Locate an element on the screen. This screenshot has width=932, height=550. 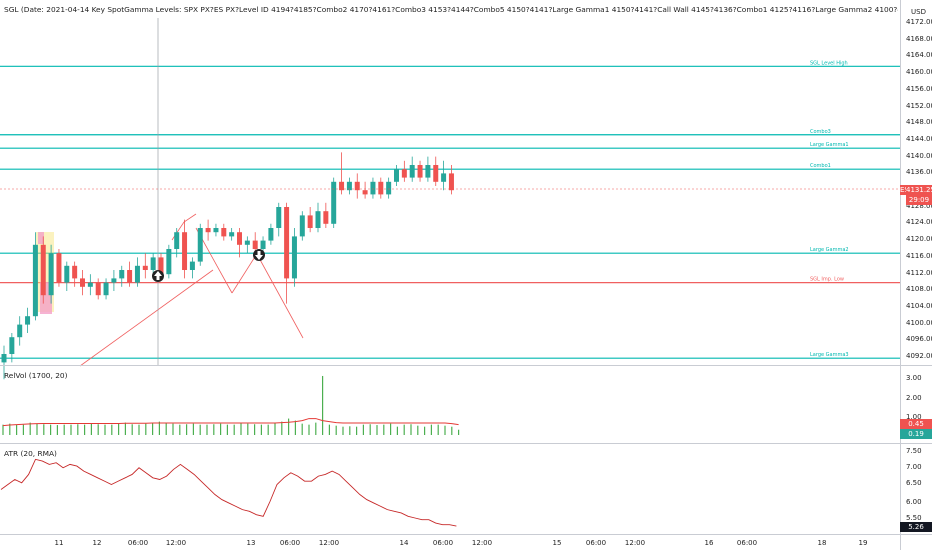
time-axis-label: 18 is located at coordinates (822, 543).